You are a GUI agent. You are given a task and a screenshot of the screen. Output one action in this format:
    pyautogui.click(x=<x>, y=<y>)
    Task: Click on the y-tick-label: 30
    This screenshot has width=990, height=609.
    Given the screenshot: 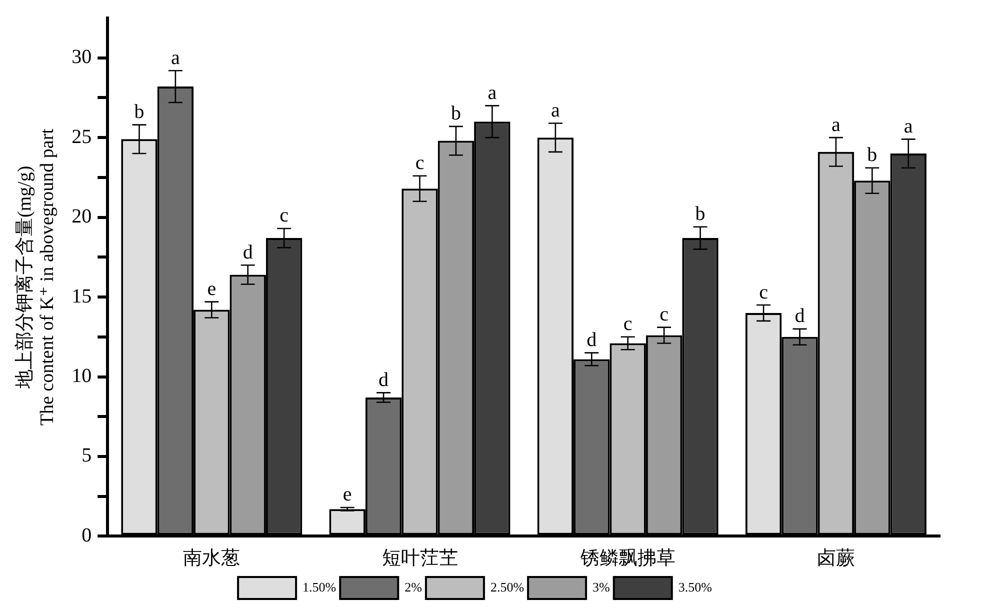 What is the action you would take?
    pyautogui.click(x=82, y=57)
    